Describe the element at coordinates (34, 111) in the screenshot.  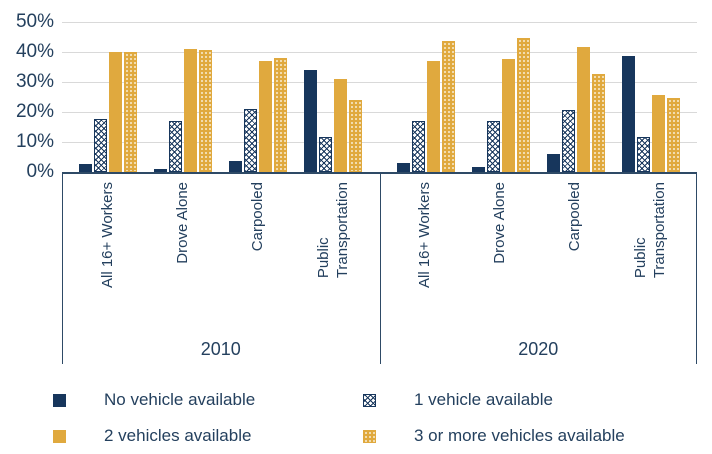
I see `y-tick-label: 20%` at that location.